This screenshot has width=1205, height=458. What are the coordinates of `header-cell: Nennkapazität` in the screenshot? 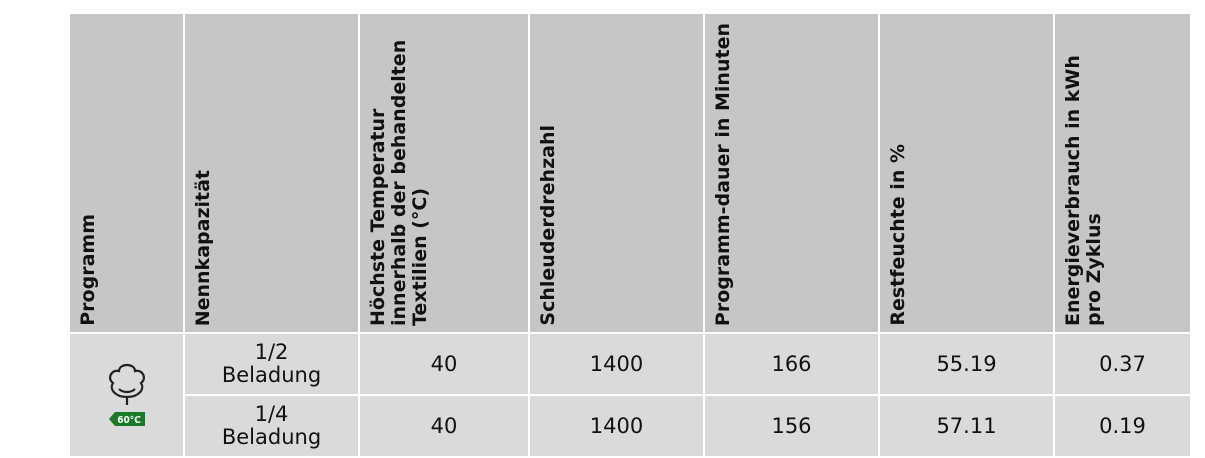 It's located at (271, 173).